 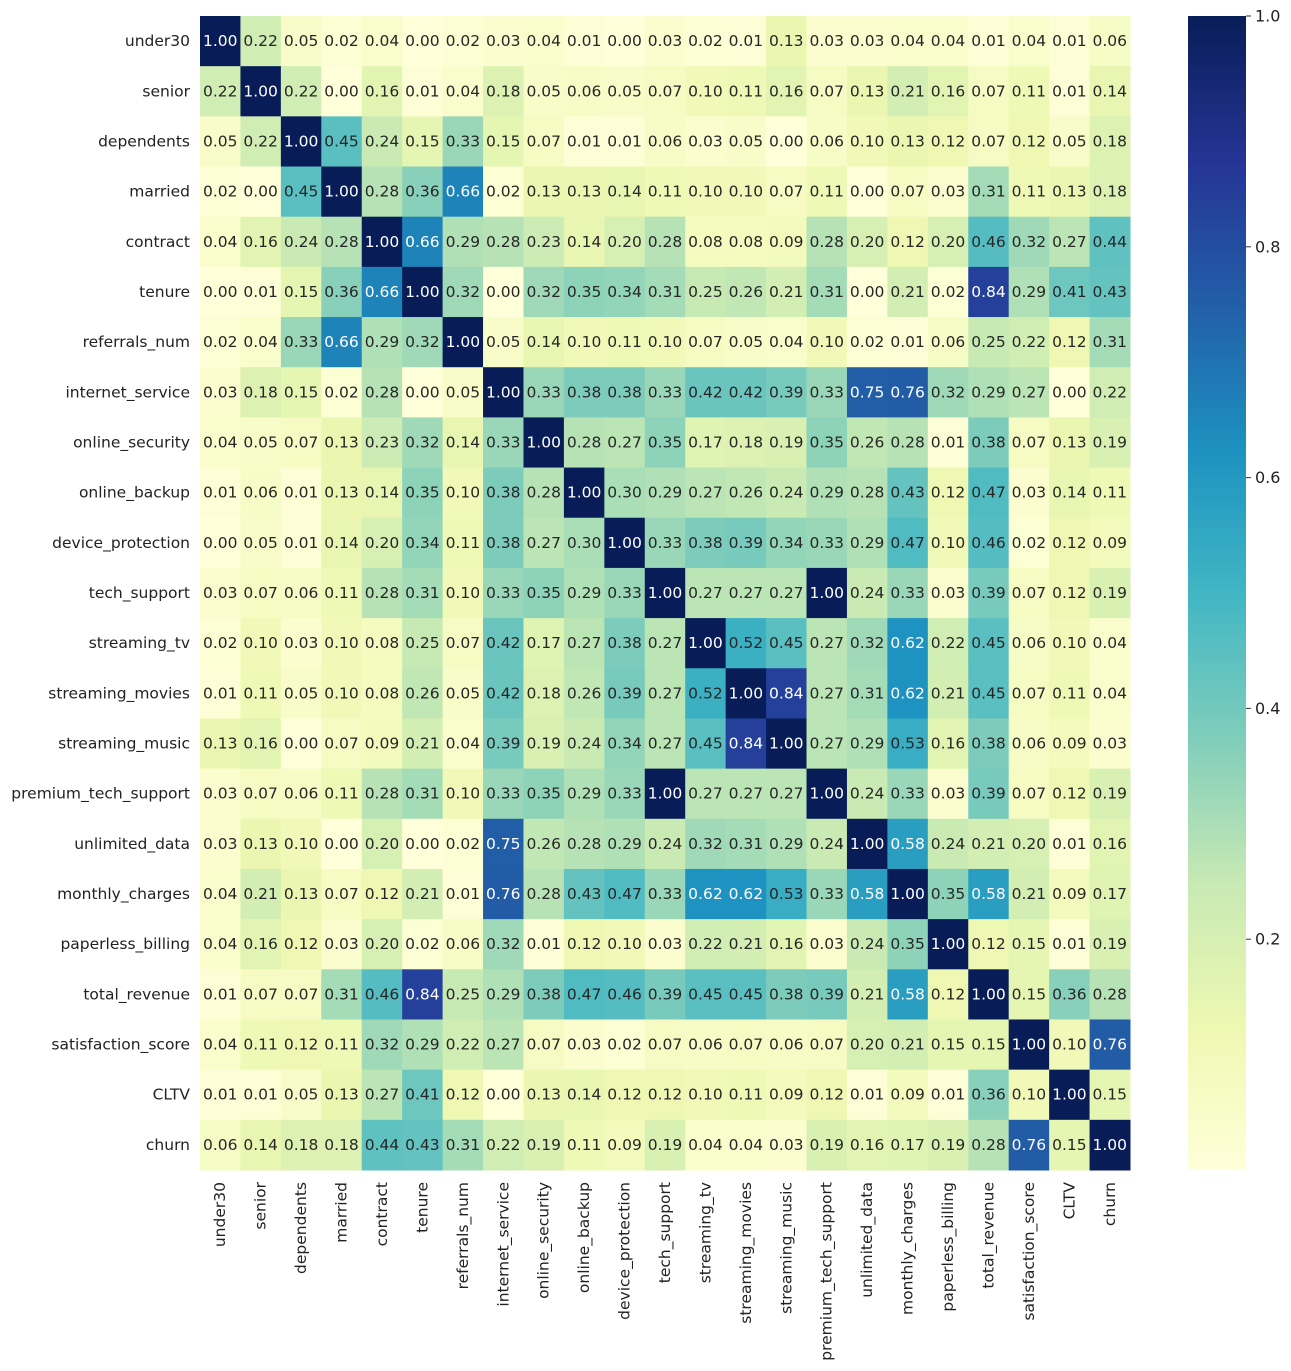 I want to click on heatmap-value-16-14: 0.29, so click(x=786, y=844).